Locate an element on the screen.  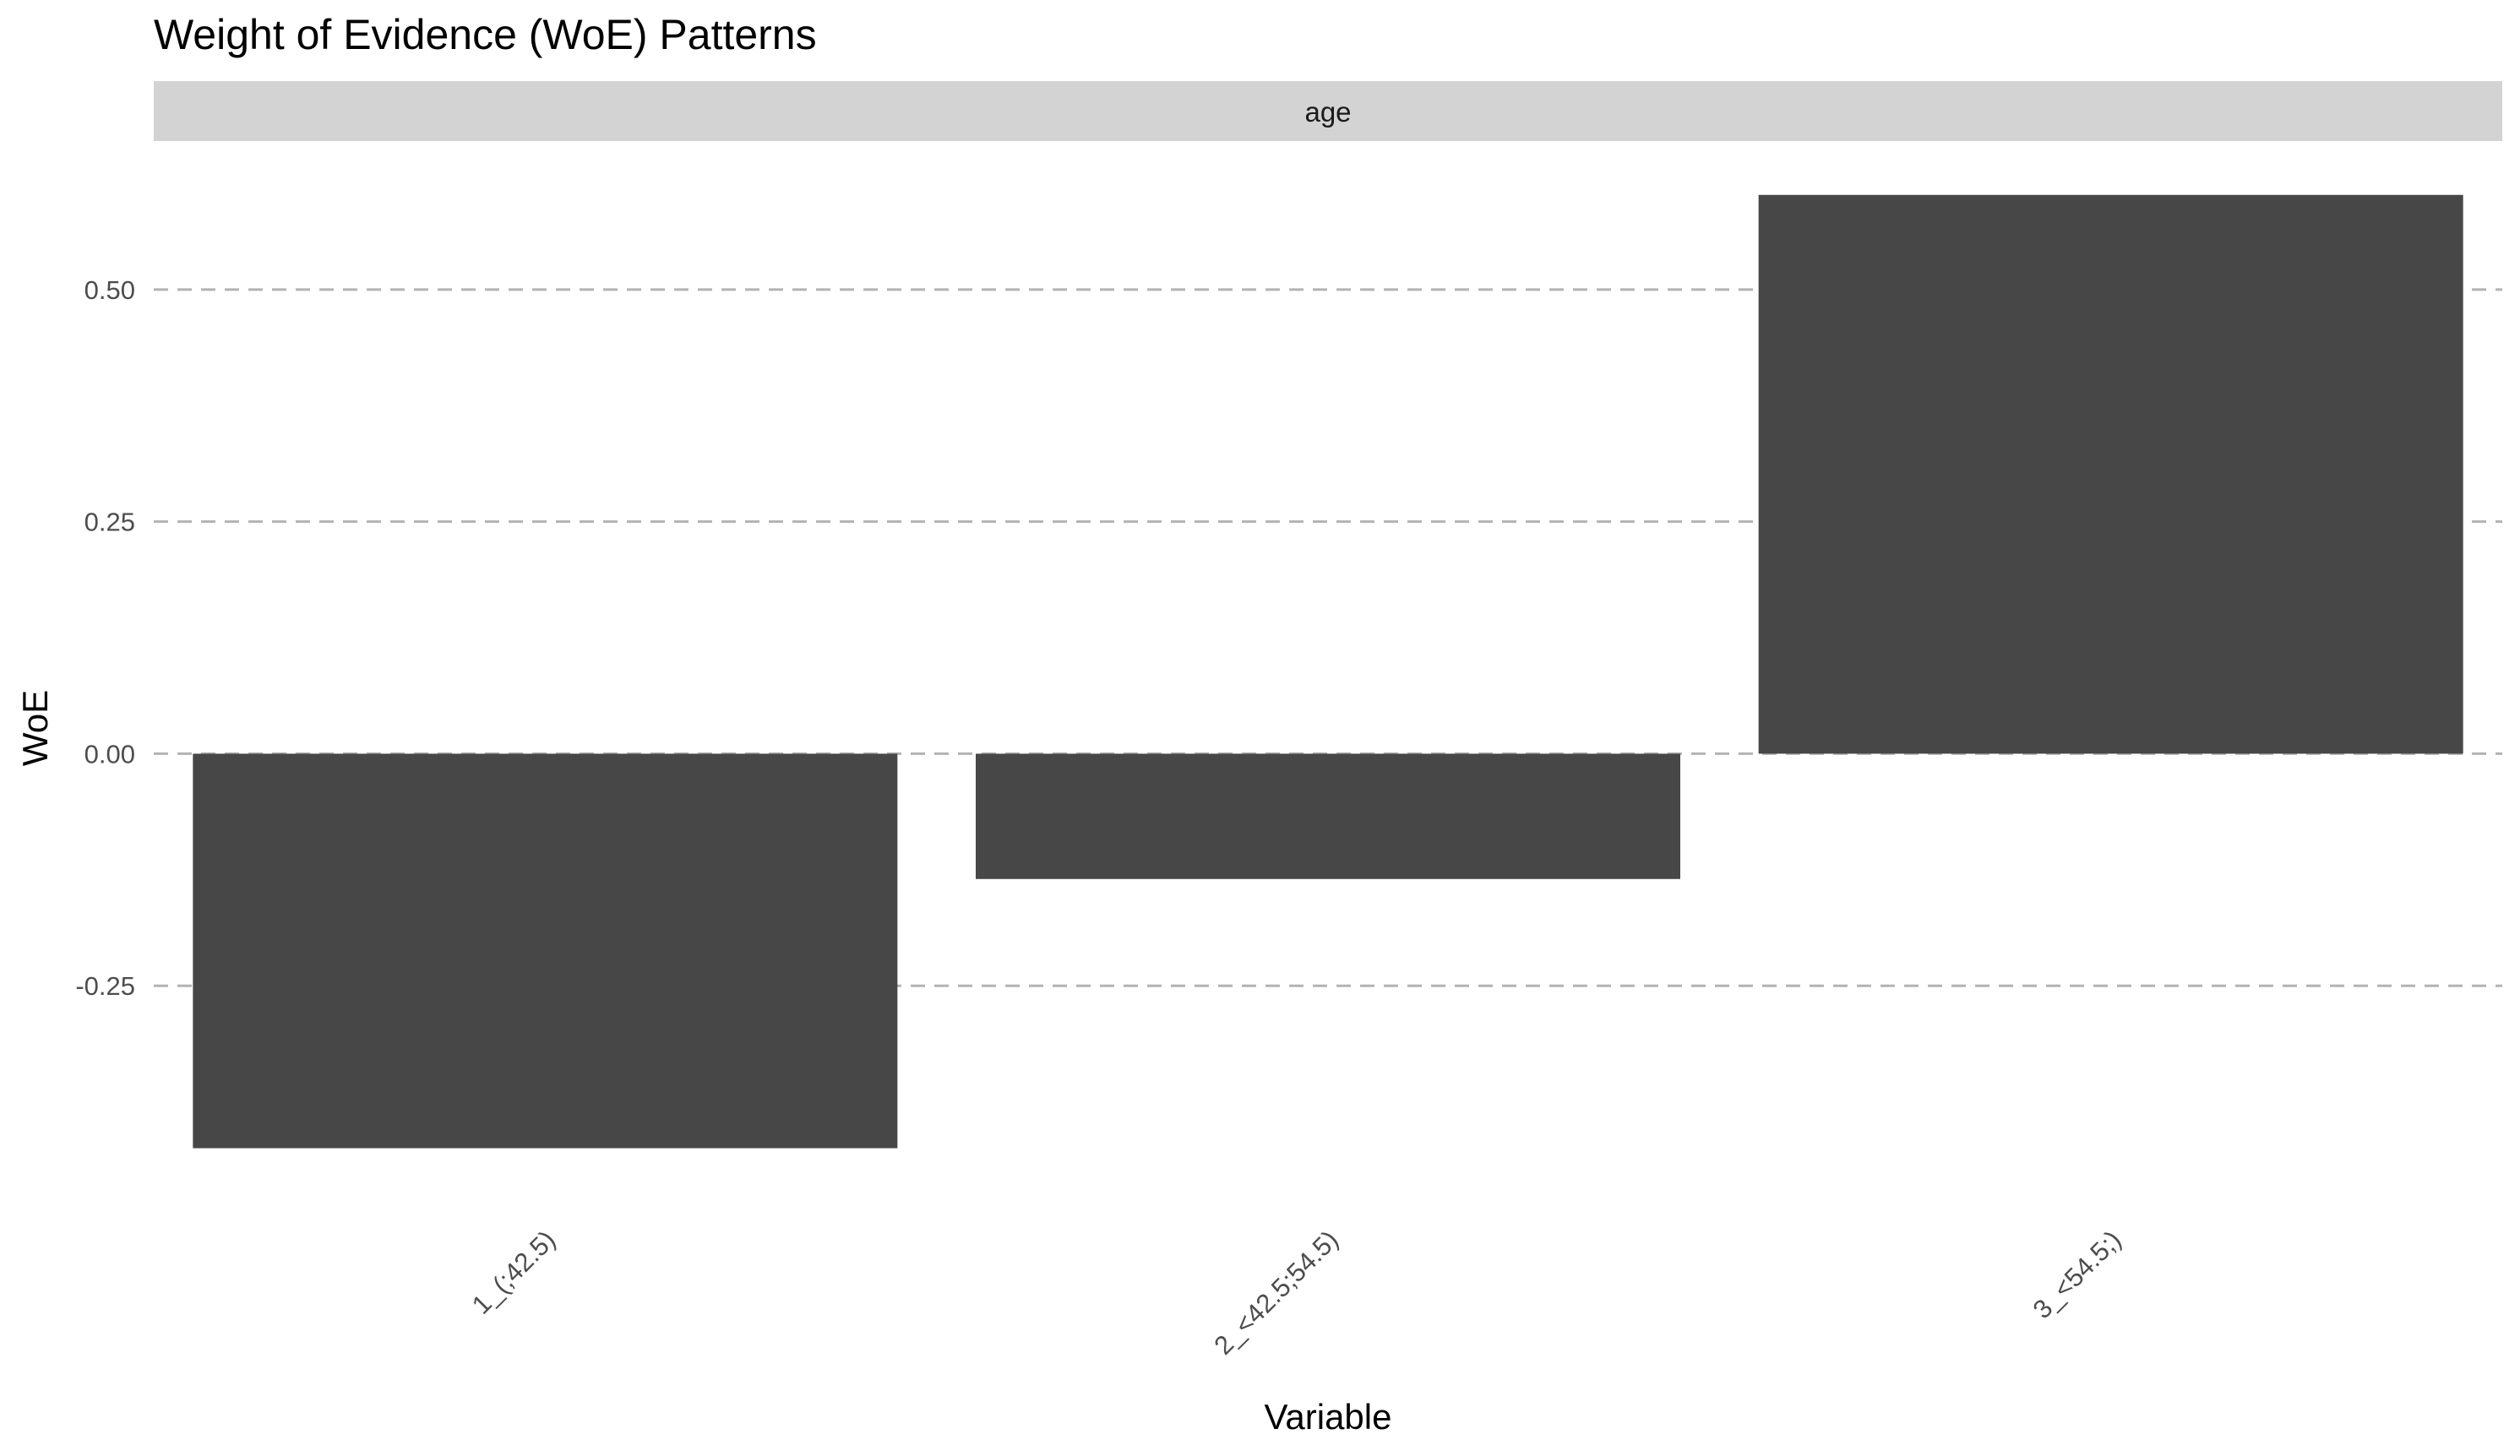
y-tick-labels: -0.25 0.00 0.25 0.50 is located at coordinates (105, 638).